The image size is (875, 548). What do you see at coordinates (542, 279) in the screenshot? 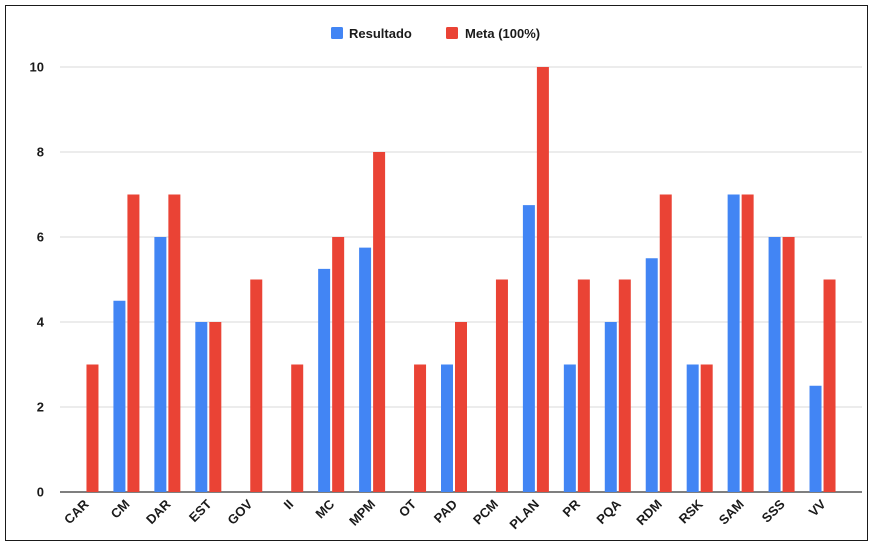
I see `bar-meta-plan` at bounding box center [542, 279].